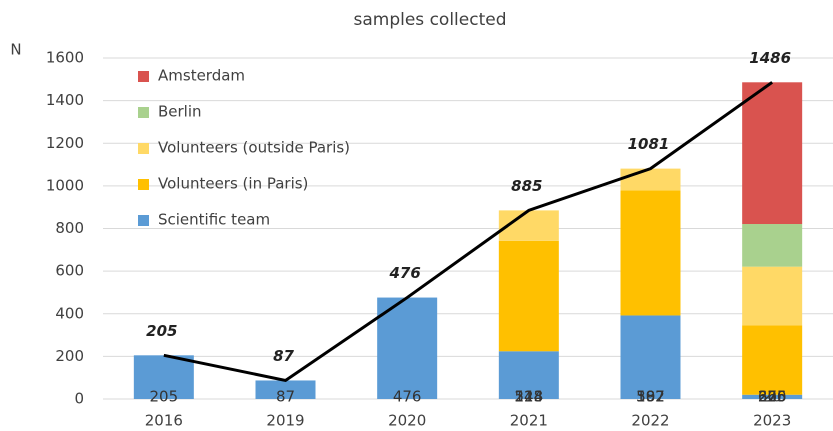  I want to click on y-tick-label: 0, so click(79, 399).